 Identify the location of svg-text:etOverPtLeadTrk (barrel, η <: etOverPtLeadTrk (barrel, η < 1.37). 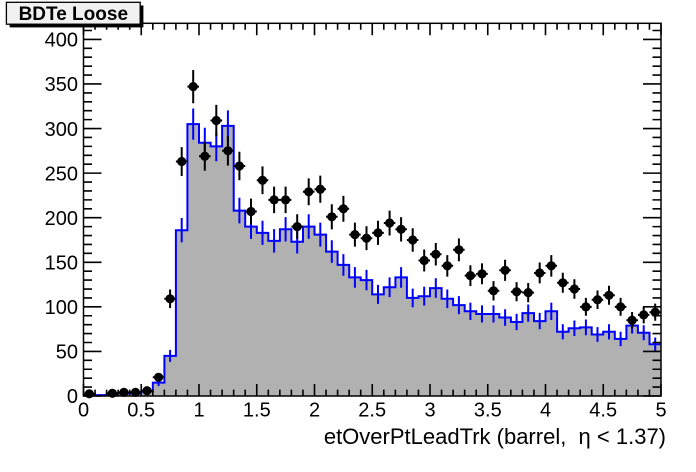
(495, 436).